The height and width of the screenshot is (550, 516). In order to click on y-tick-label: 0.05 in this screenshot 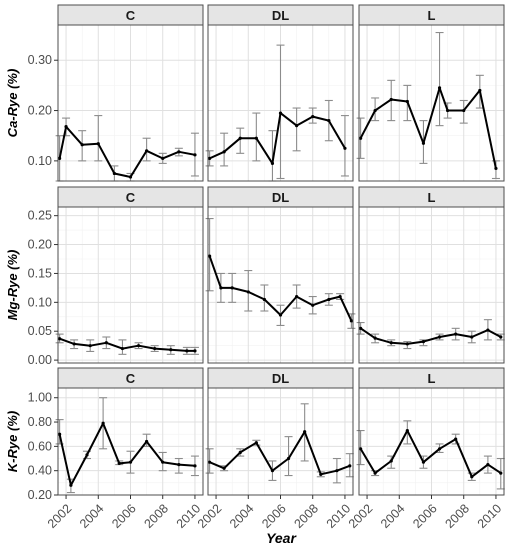, I will do `click(40, 331)`.